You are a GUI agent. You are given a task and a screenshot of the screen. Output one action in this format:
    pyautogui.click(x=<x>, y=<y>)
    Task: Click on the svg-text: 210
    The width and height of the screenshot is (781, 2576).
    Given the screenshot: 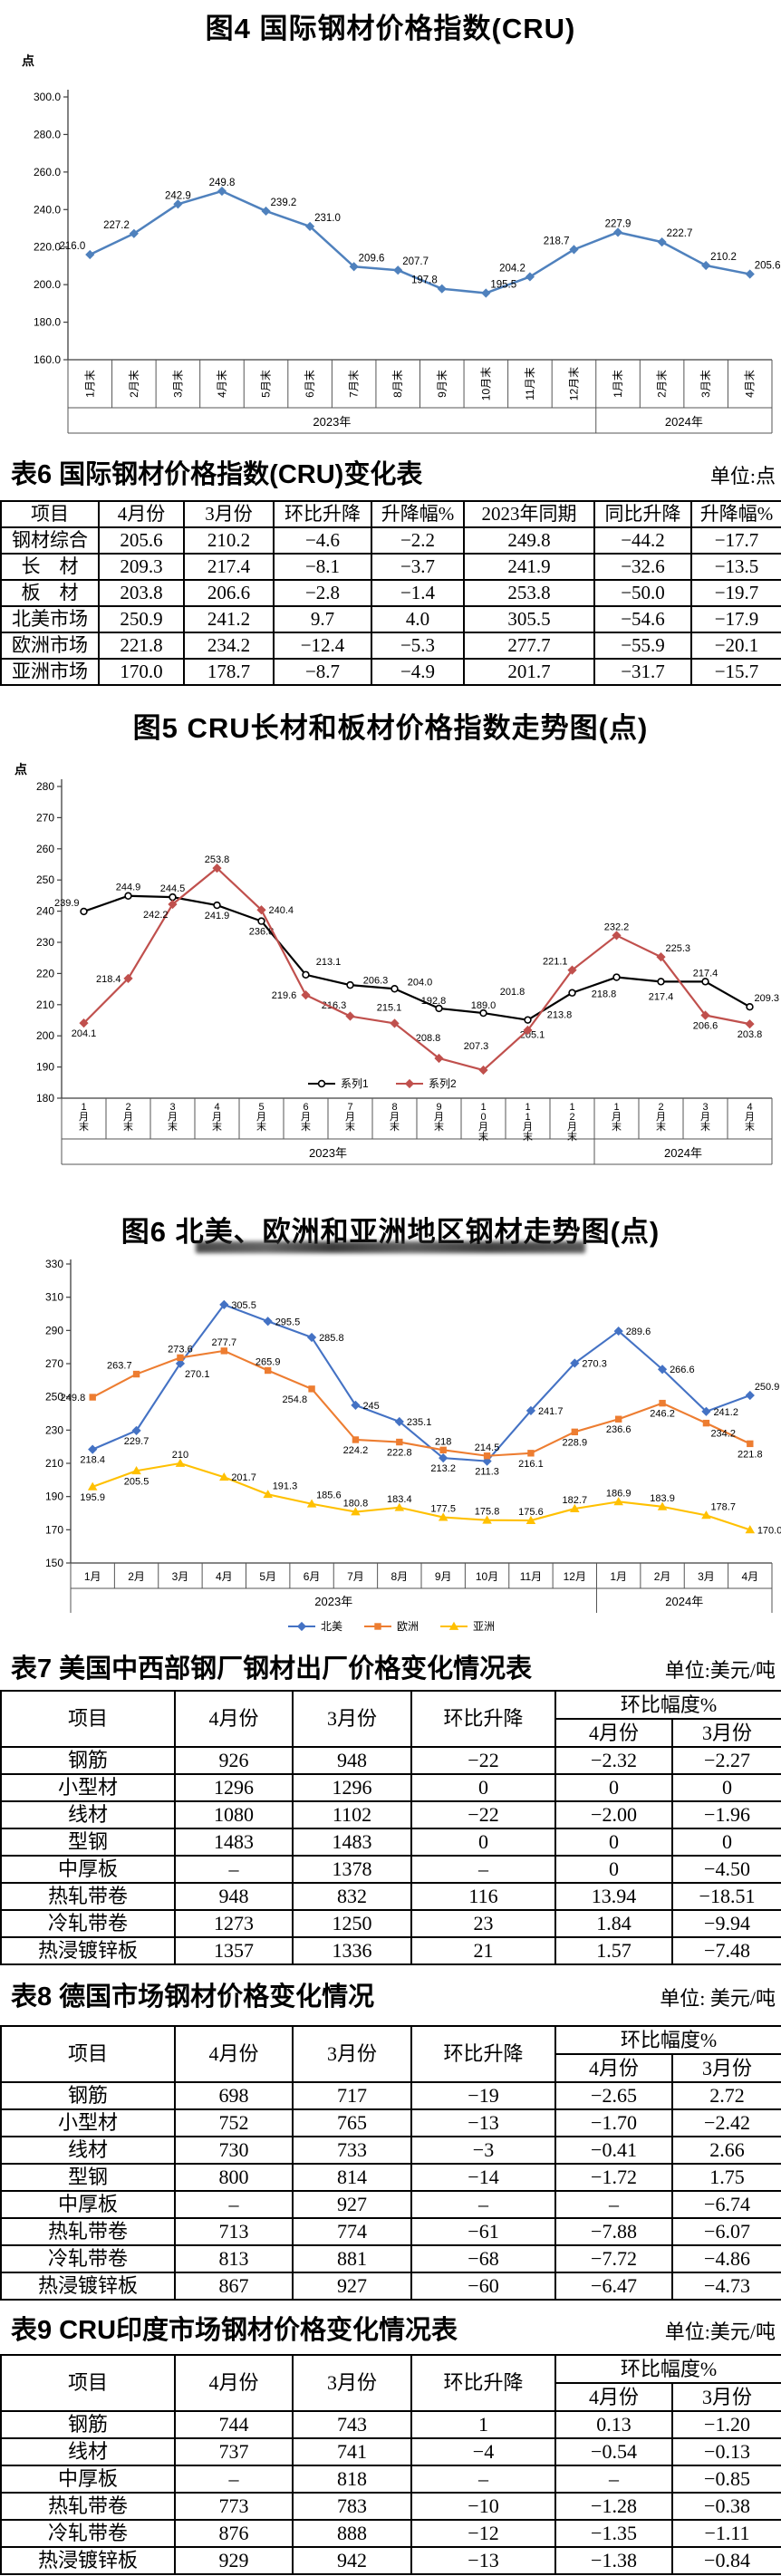 What is the action you would take?
    pyautogui.click(x=54, y=1463)
    